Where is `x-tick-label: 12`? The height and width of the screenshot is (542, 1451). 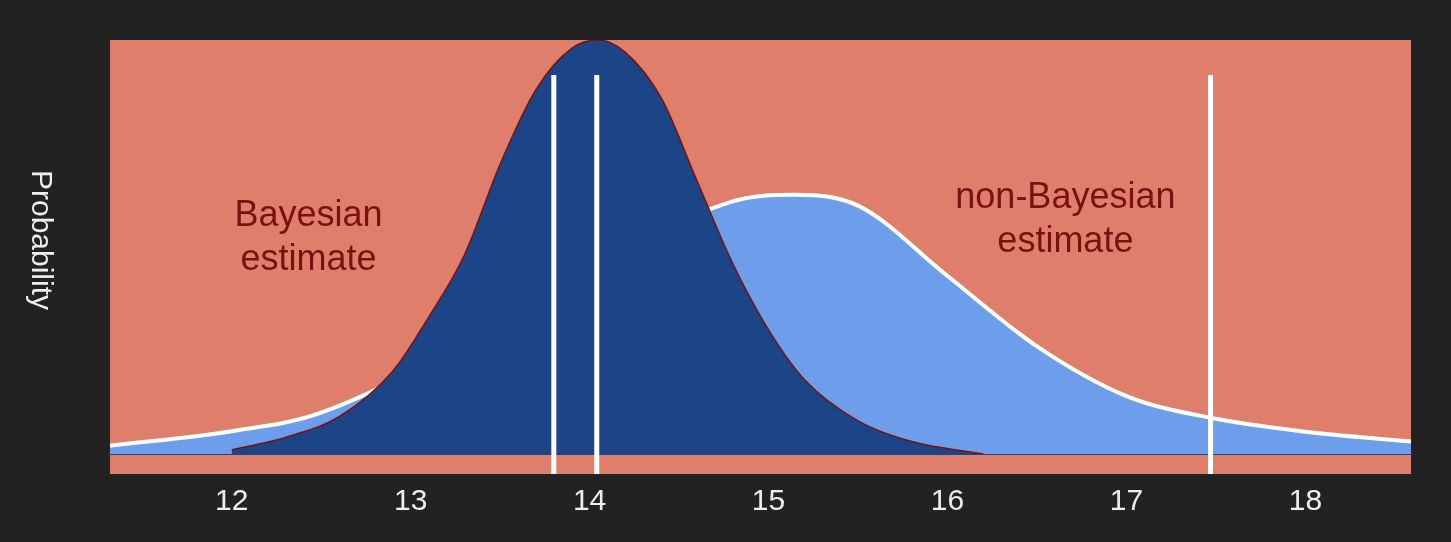
x-tick-label: 12 is located at coordinates (232, 500).